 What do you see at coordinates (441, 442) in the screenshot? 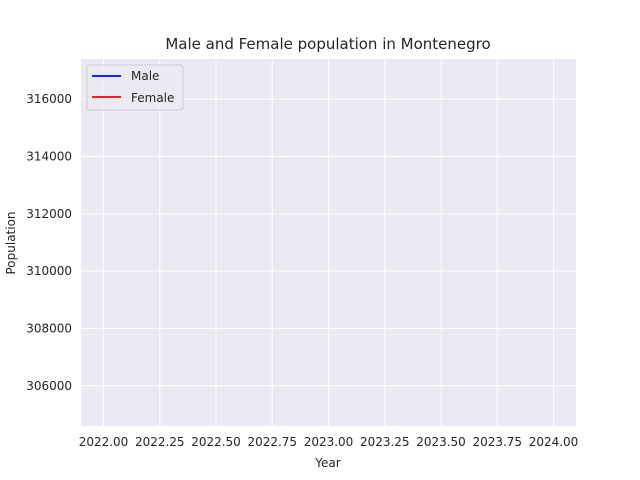
I see `x-tick-label: 2023.50` at bounding box center [441, 442].